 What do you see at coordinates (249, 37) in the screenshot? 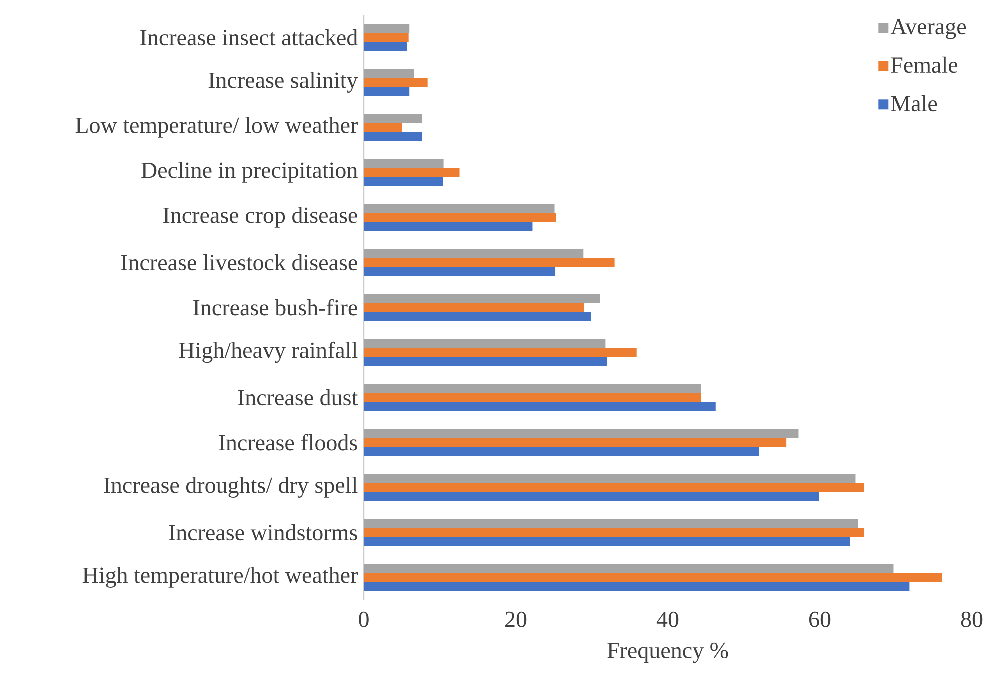
I see `y-tick-label: Increase insect attacked` at bounding box center [249, 37].